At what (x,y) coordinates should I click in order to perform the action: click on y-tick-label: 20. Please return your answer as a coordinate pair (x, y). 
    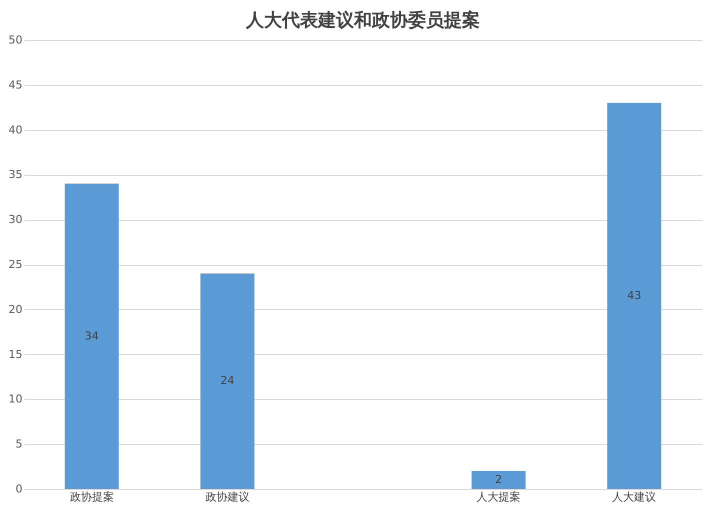
    Looking at the image, I should click on (15, 309).